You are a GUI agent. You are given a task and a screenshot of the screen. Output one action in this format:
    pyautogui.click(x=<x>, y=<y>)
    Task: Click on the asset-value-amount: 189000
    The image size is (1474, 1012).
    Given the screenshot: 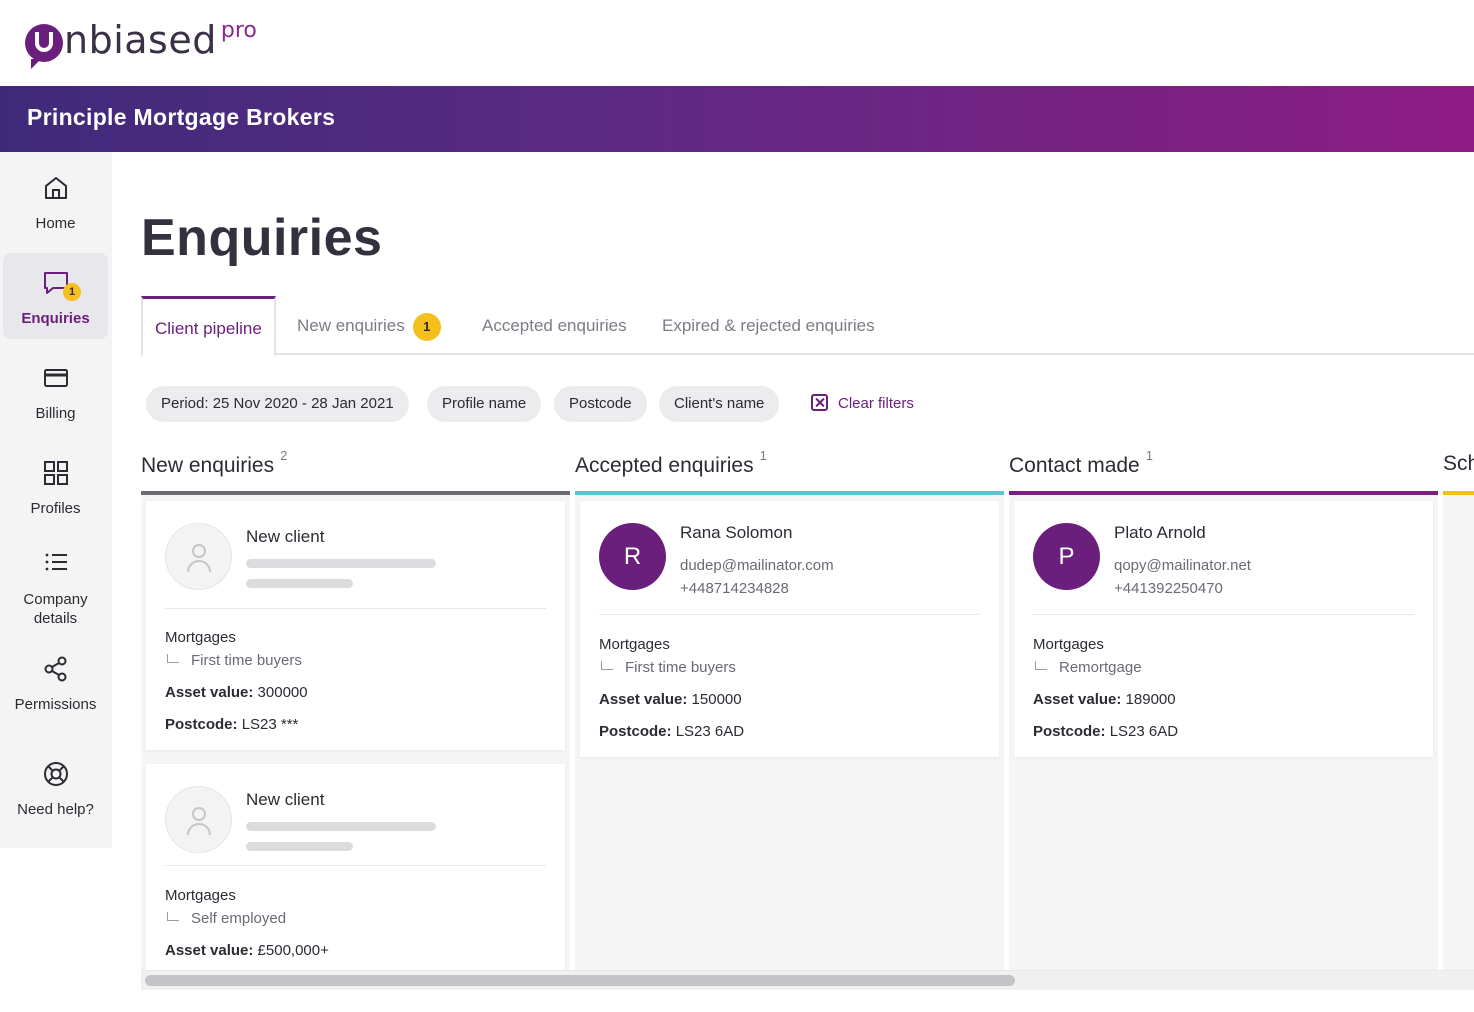 What is the action you would take?
    pyautogui.click(x=1150, y=699)
    